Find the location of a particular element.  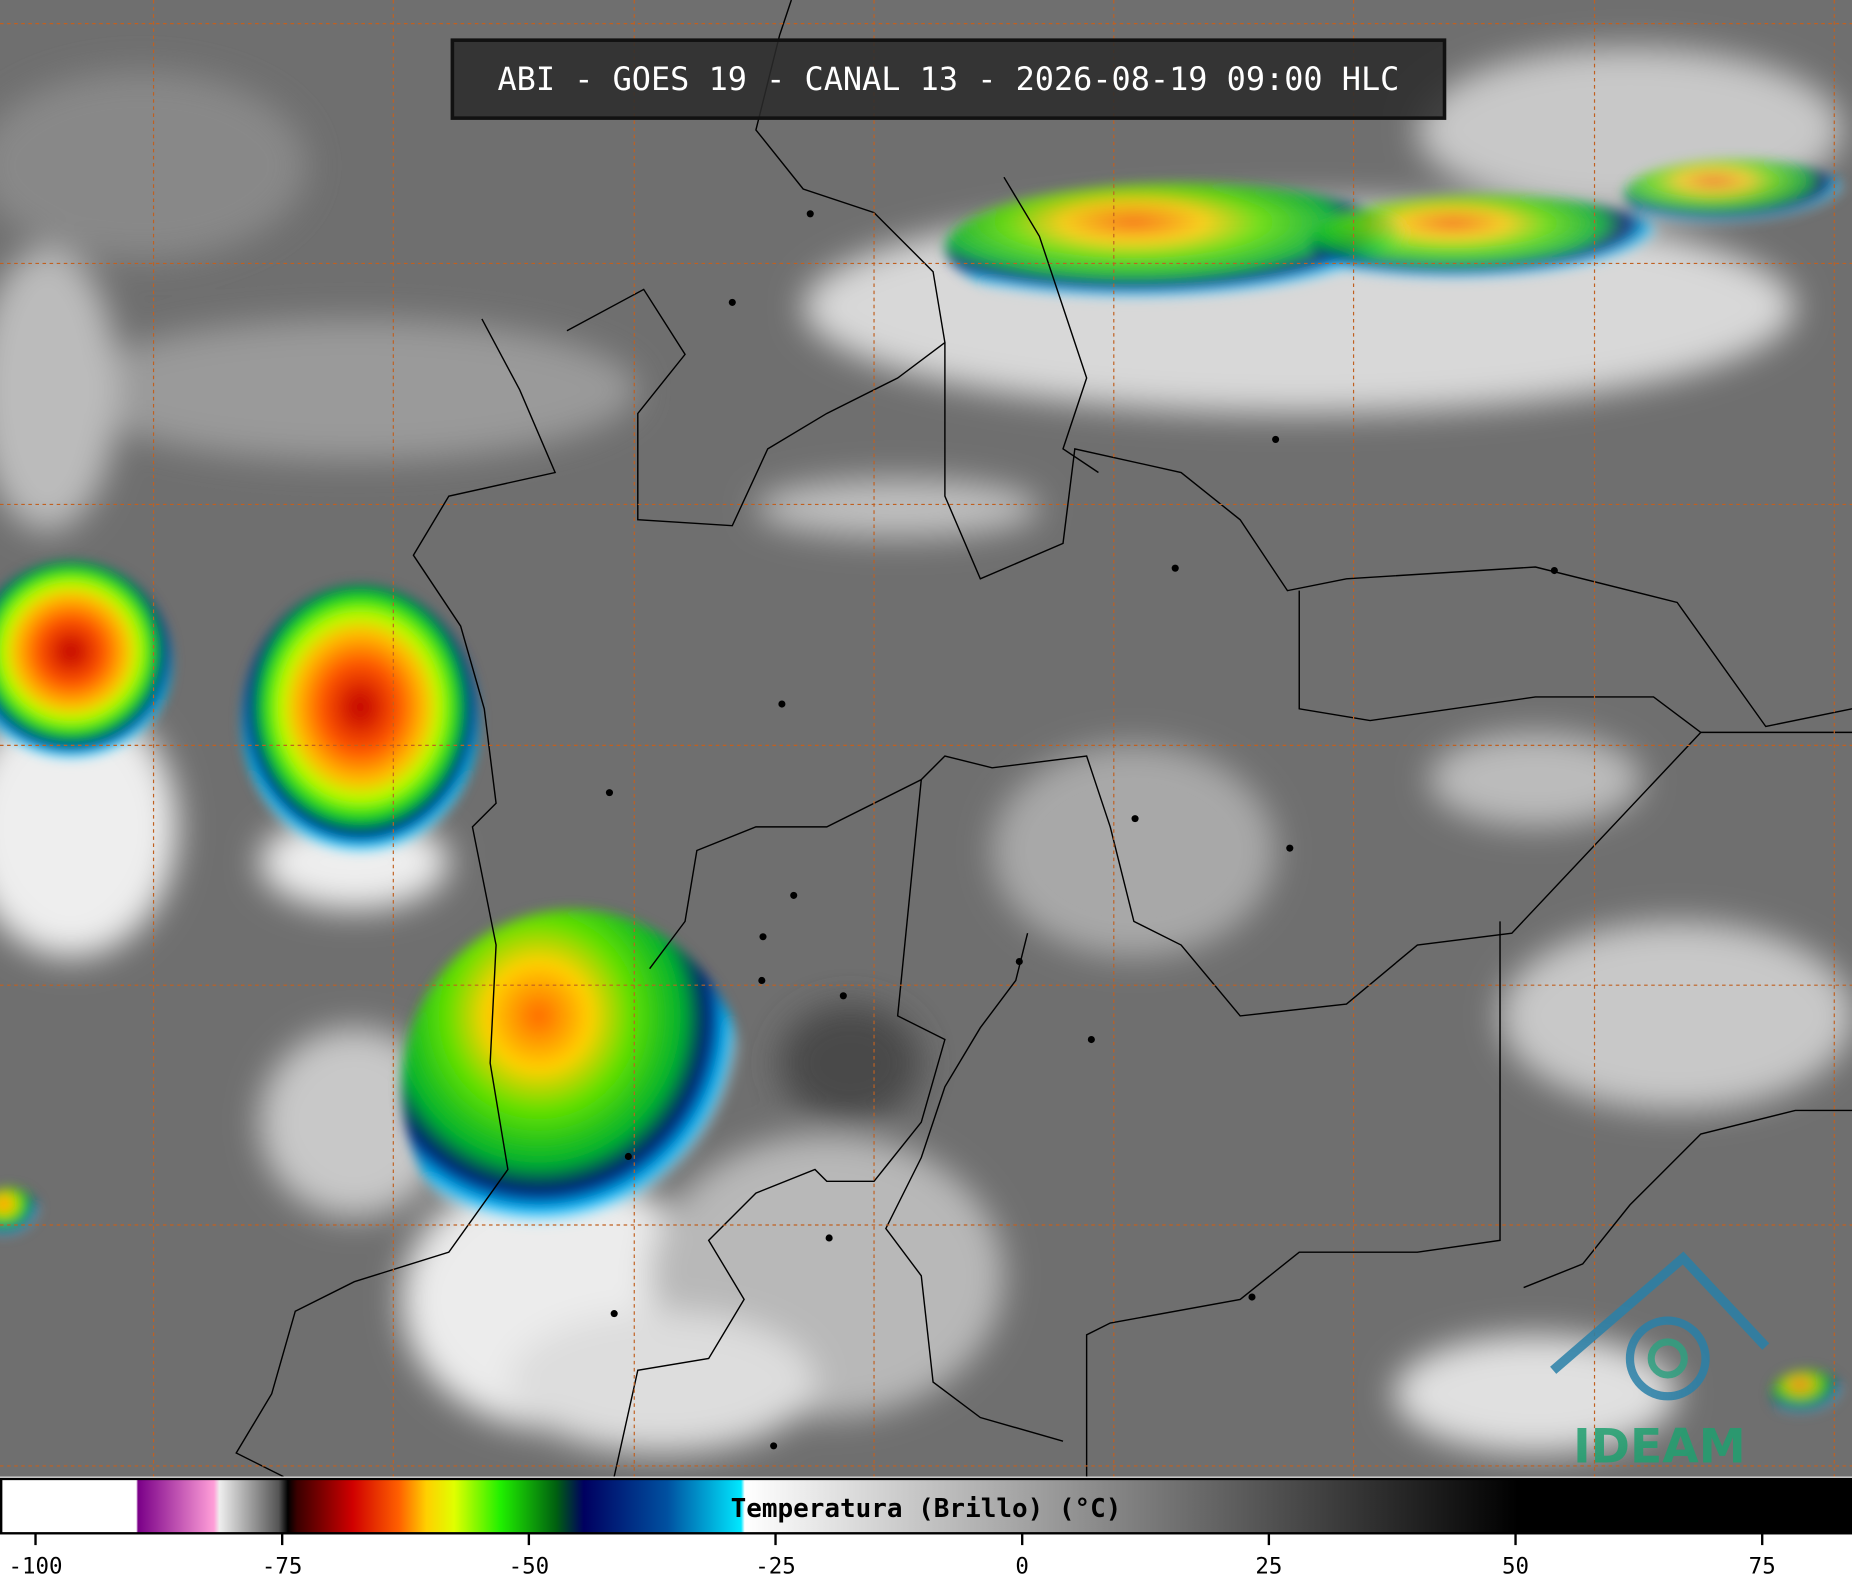

logo-text: IDEAM is located at coordinates (1659, 1446).